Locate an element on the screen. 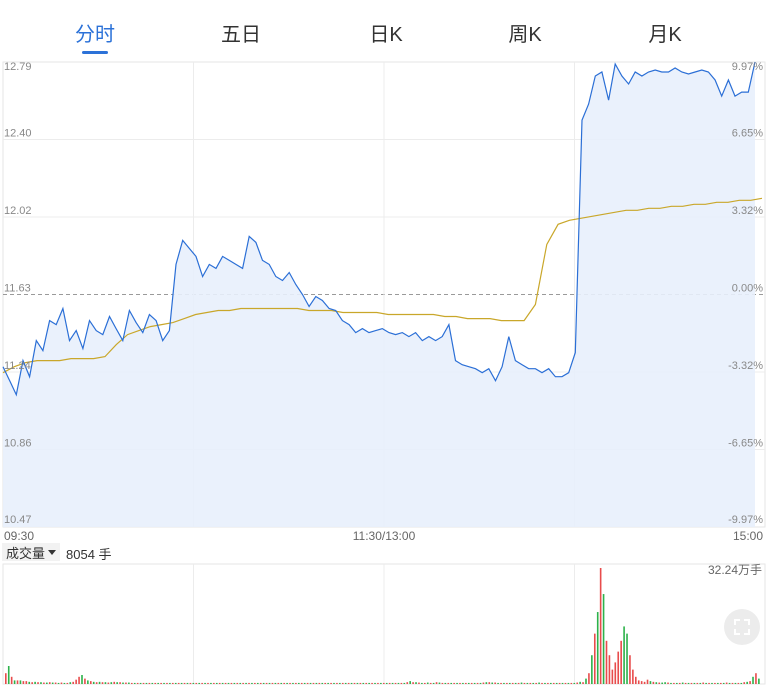  price-tick-label: 12.02 is located at coordinates (18, 211).